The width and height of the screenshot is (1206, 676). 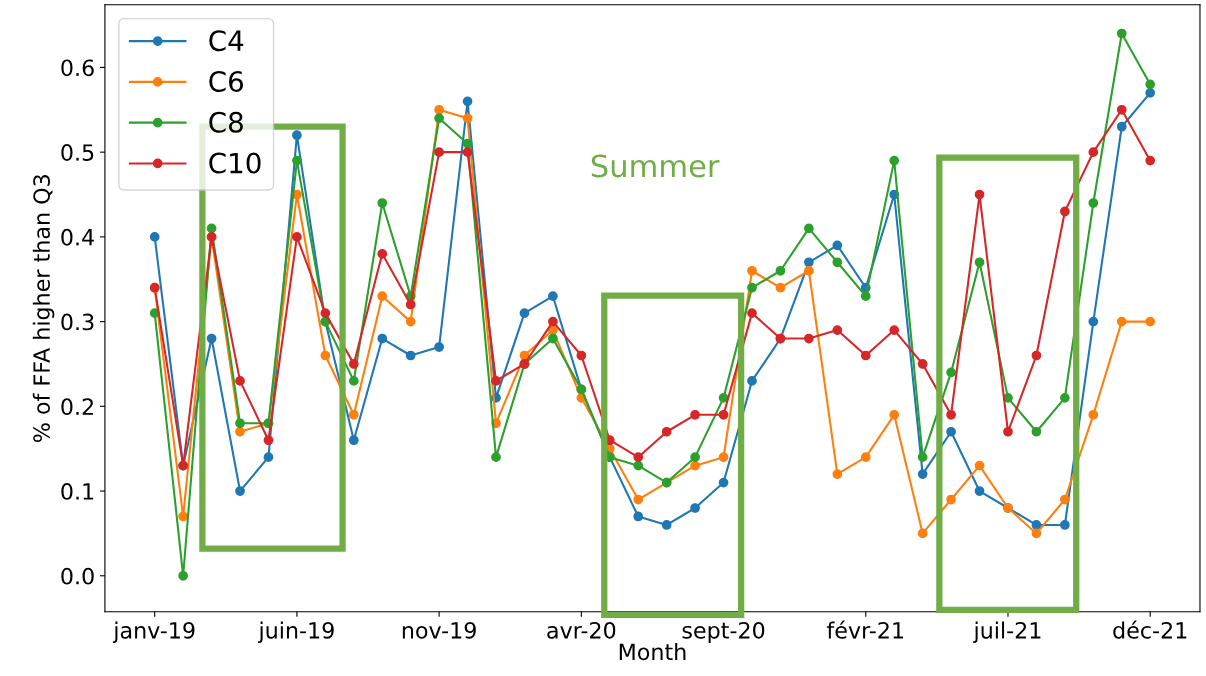 I want to click on x-tick-label: juil-21, so click(x=1007, y=632).